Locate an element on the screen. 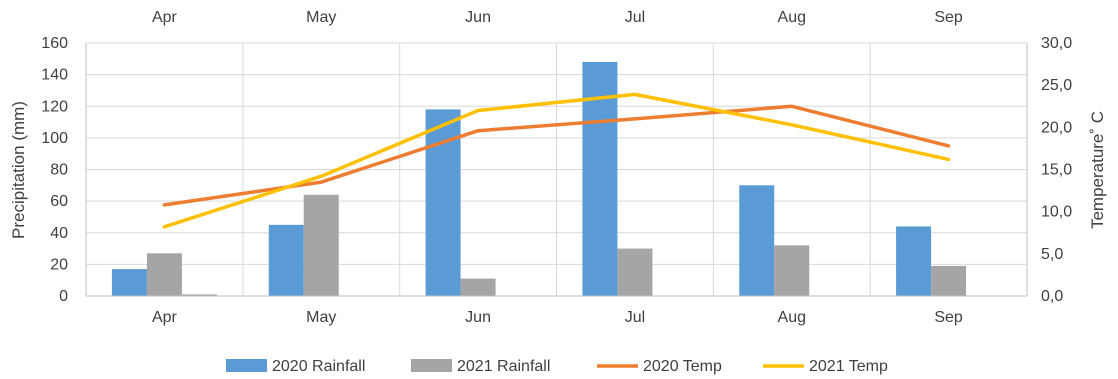  y-tick-label-right: 0,0 is located at coordinates (1052, 296).